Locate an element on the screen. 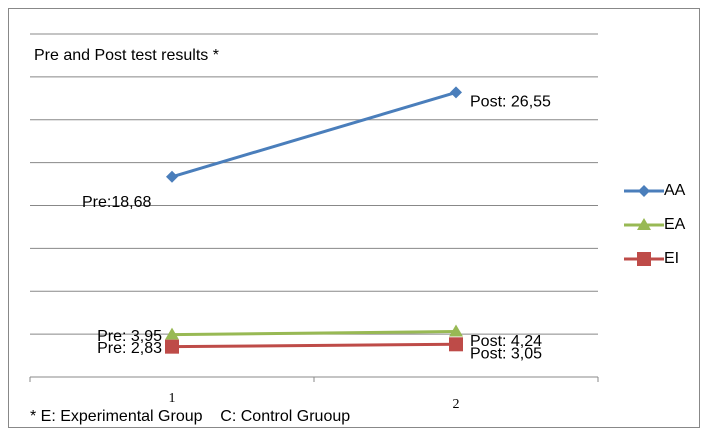 The image size is (705, 433). legend-label: EI is located at coordinates (671, 258).